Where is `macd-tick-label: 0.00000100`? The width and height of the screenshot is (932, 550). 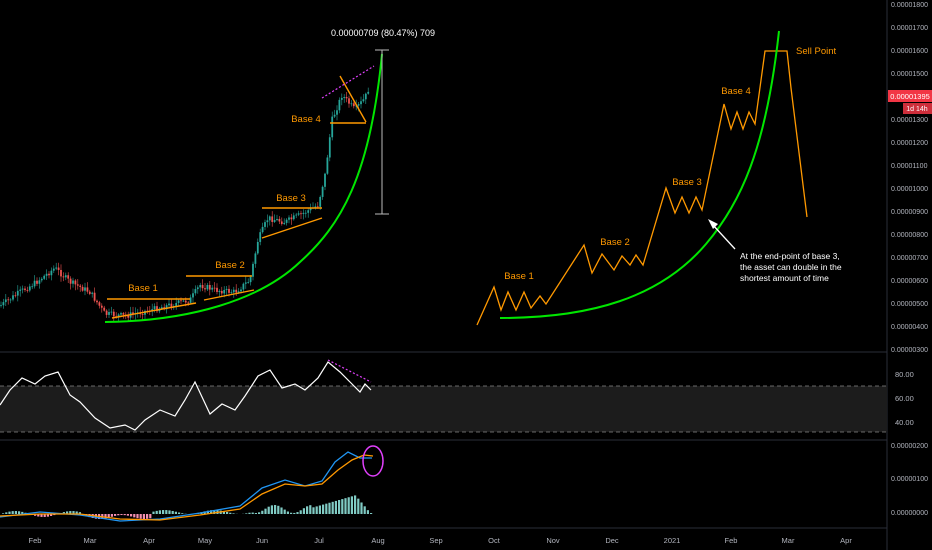
macd-tick-label: 0.00000100 is located at coordinates (909, 479).